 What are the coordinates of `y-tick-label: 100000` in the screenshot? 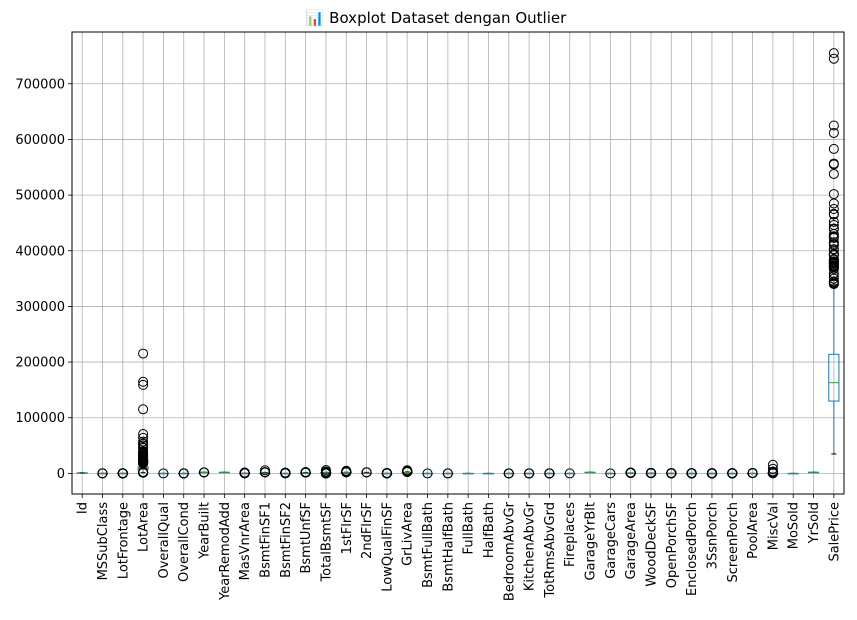 It's located at (40, 418).